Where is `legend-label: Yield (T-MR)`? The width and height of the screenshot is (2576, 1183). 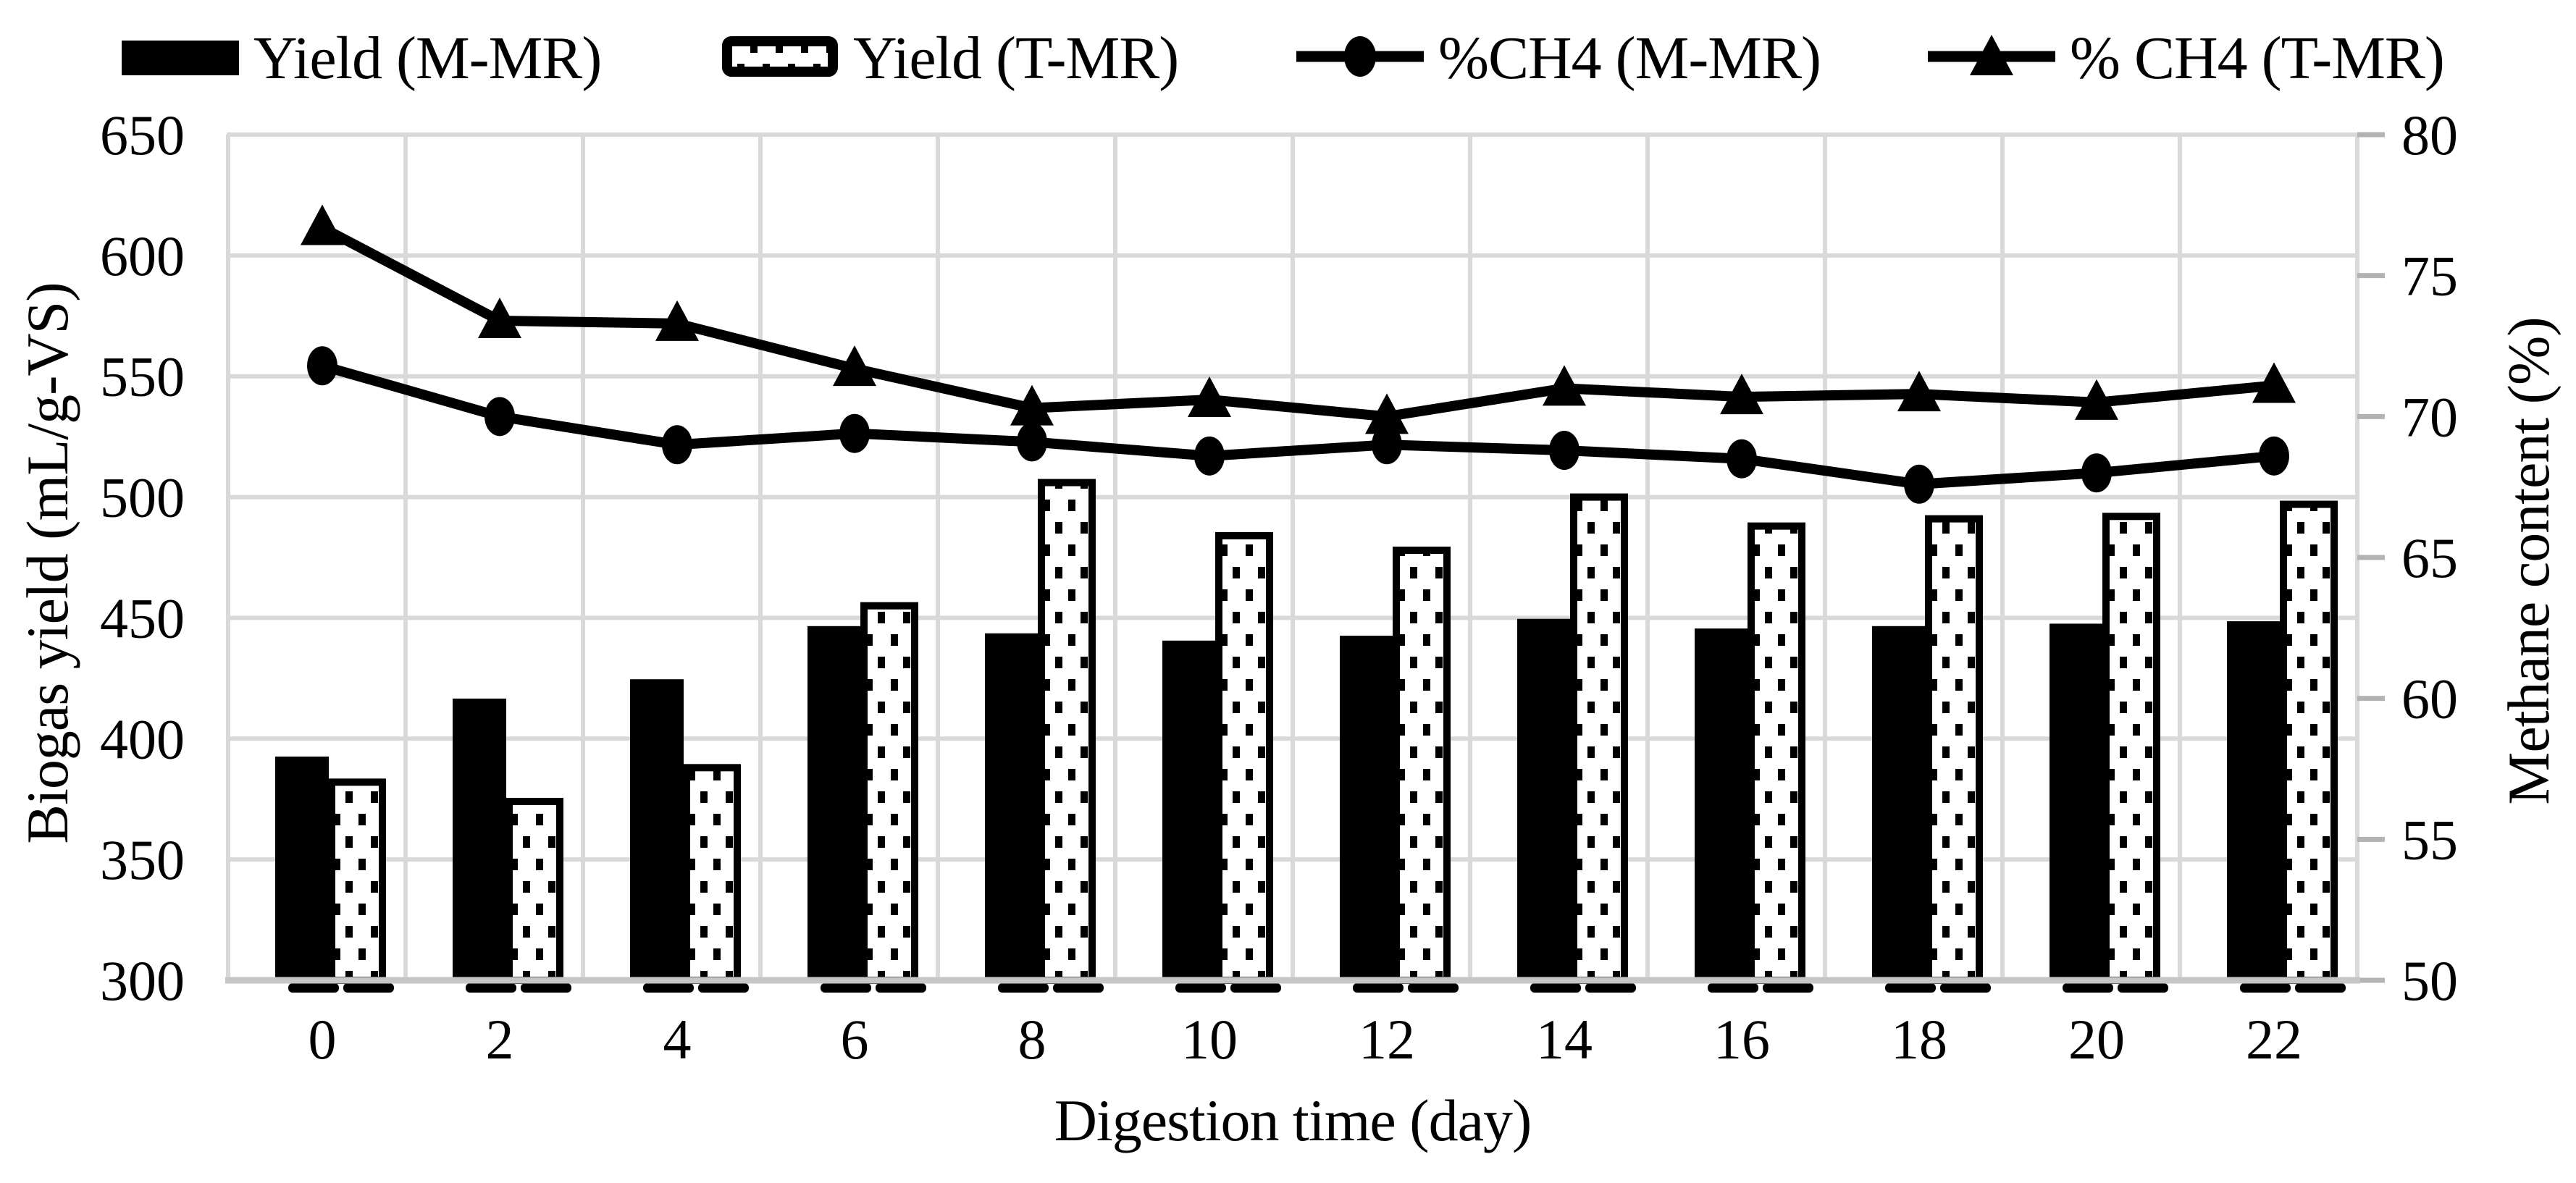 legend-label: Yield (T-MR) is located at coordinates (1016, 58).